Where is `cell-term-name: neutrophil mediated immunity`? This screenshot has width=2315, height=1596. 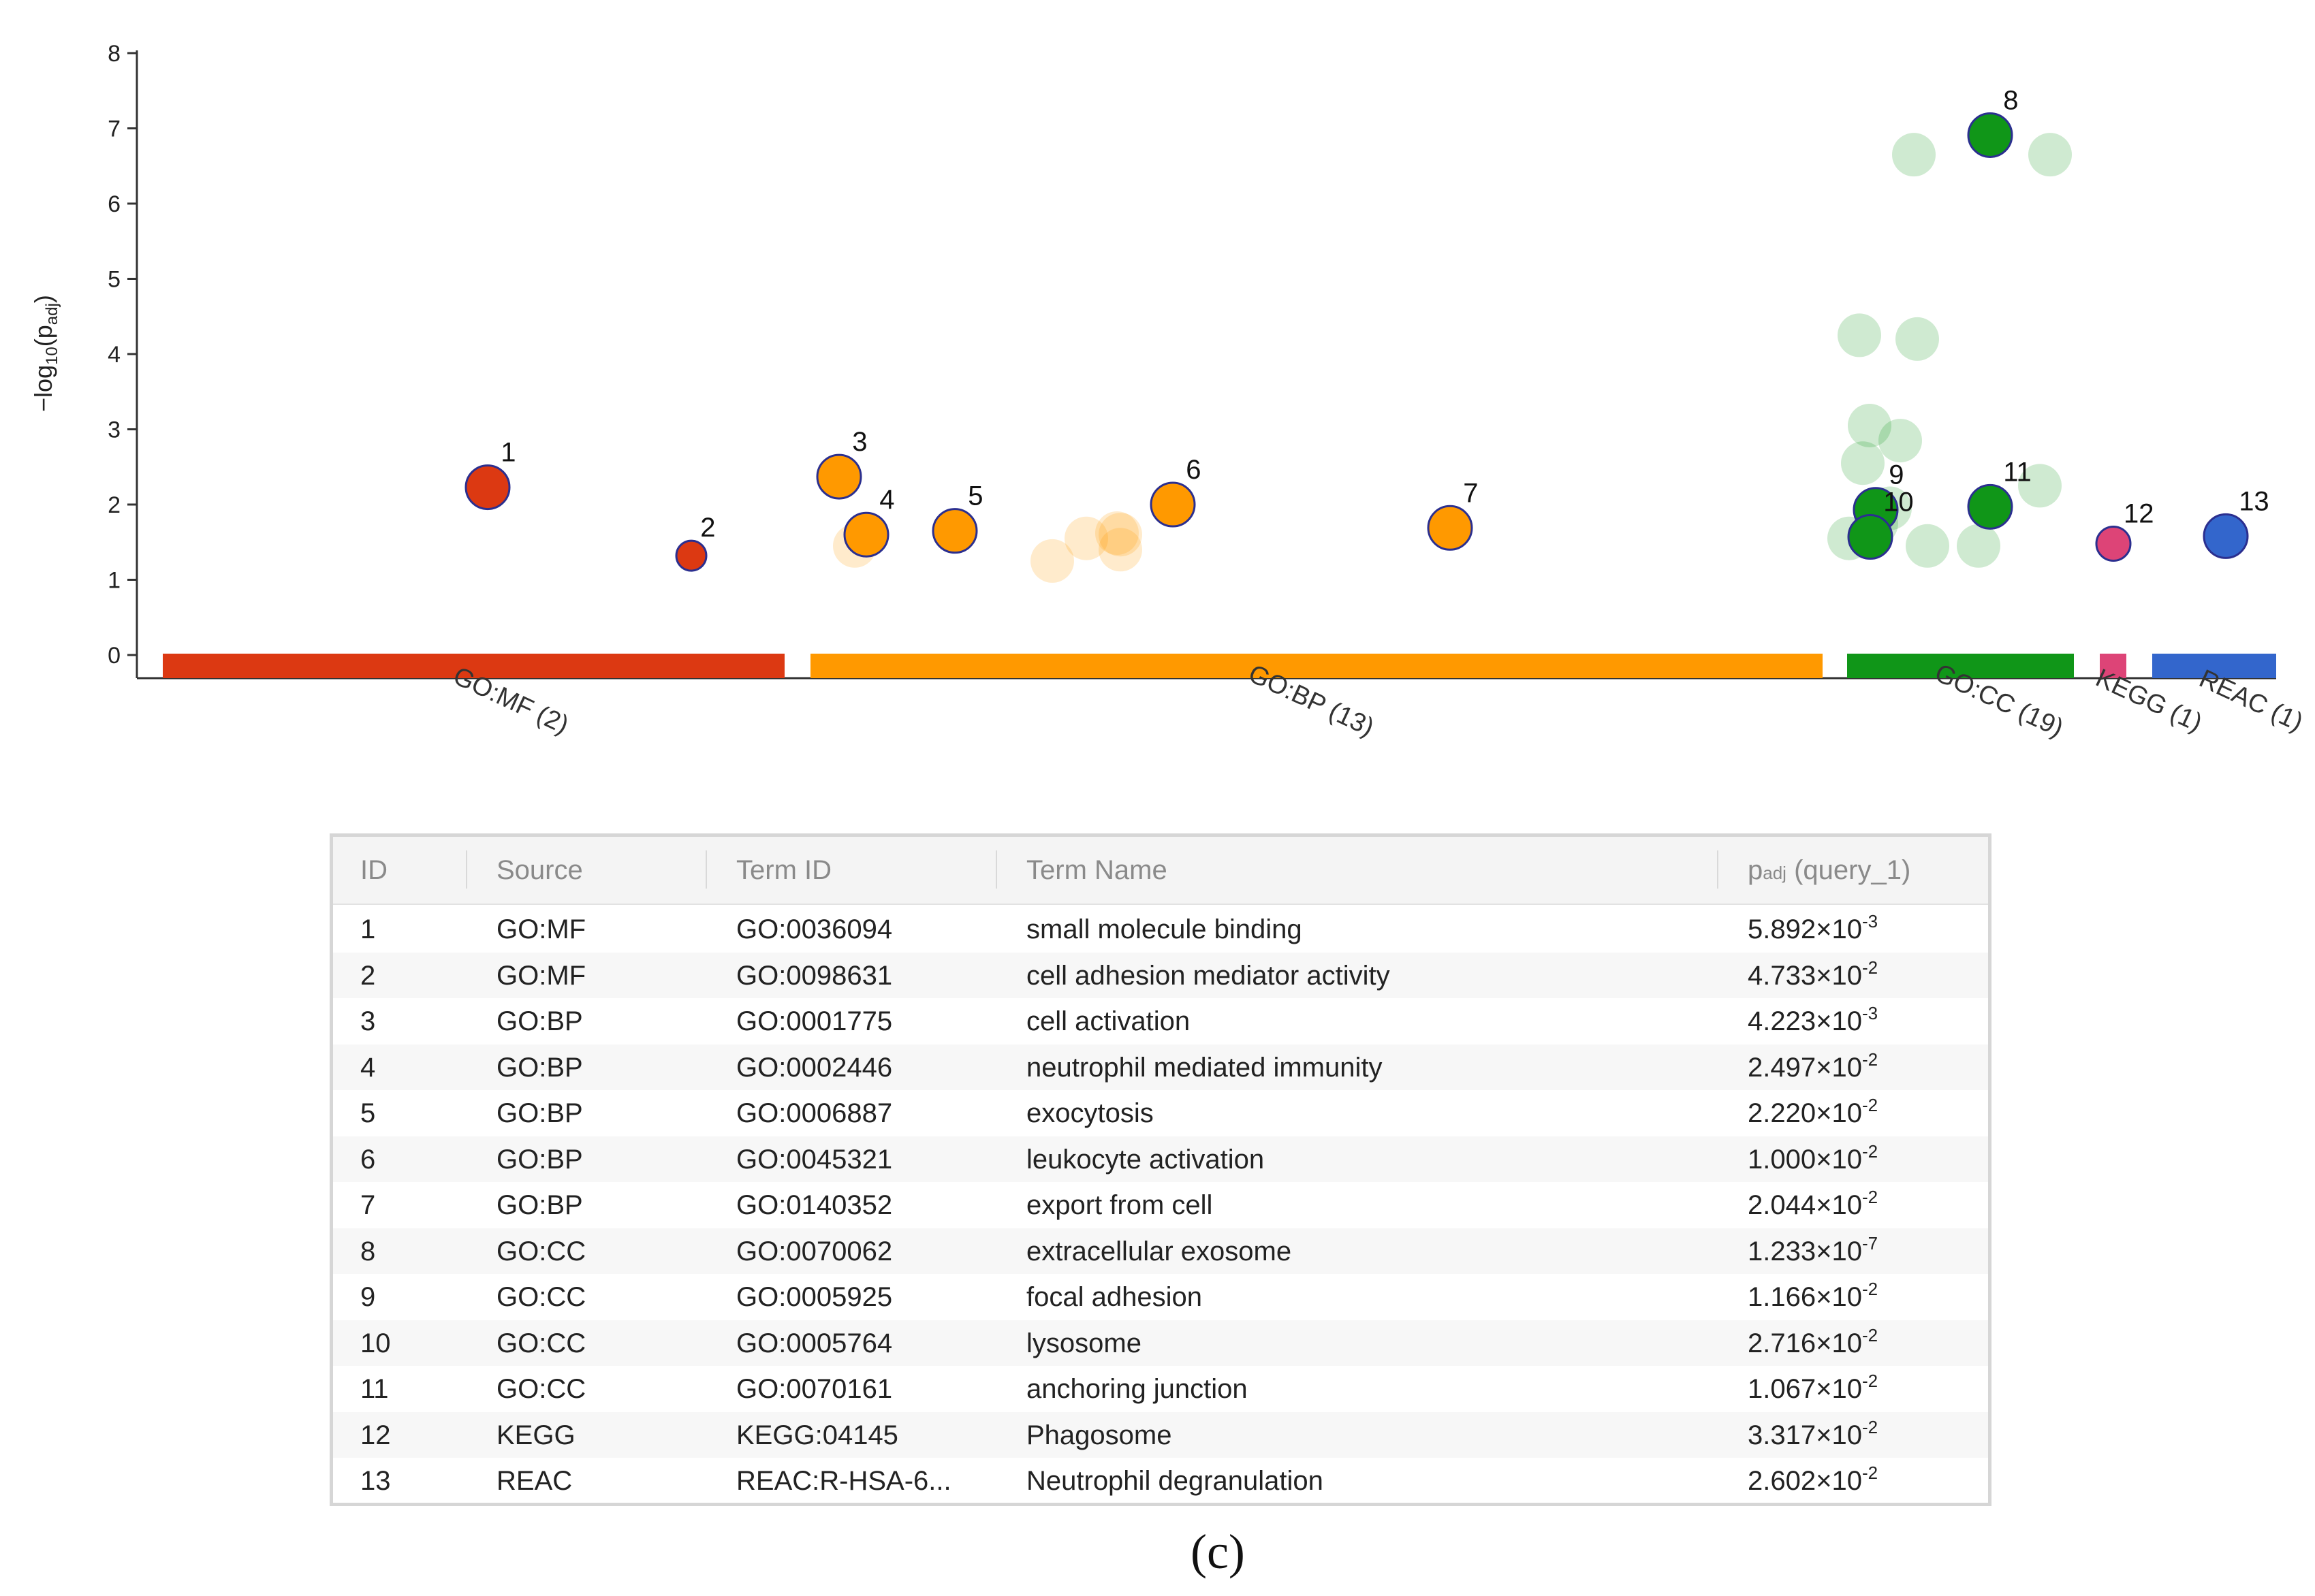 cell-term-name: neutrophil mediated immunity is located at coordinates (1204, 1067).